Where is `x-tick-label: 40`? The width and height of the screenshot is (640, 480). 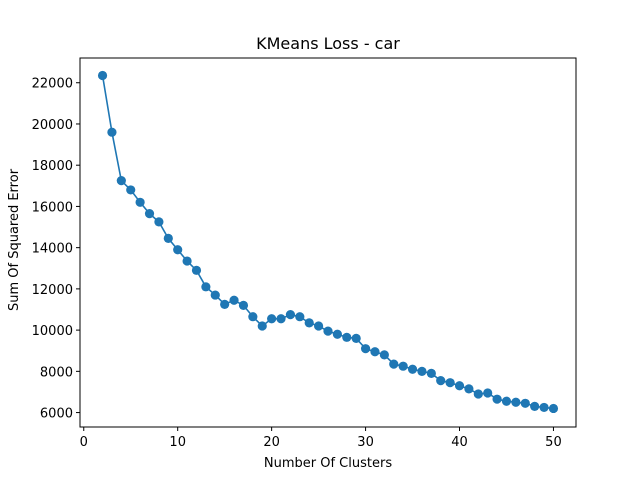 x-tick-label: 40 is located at coordinates (459, 442).